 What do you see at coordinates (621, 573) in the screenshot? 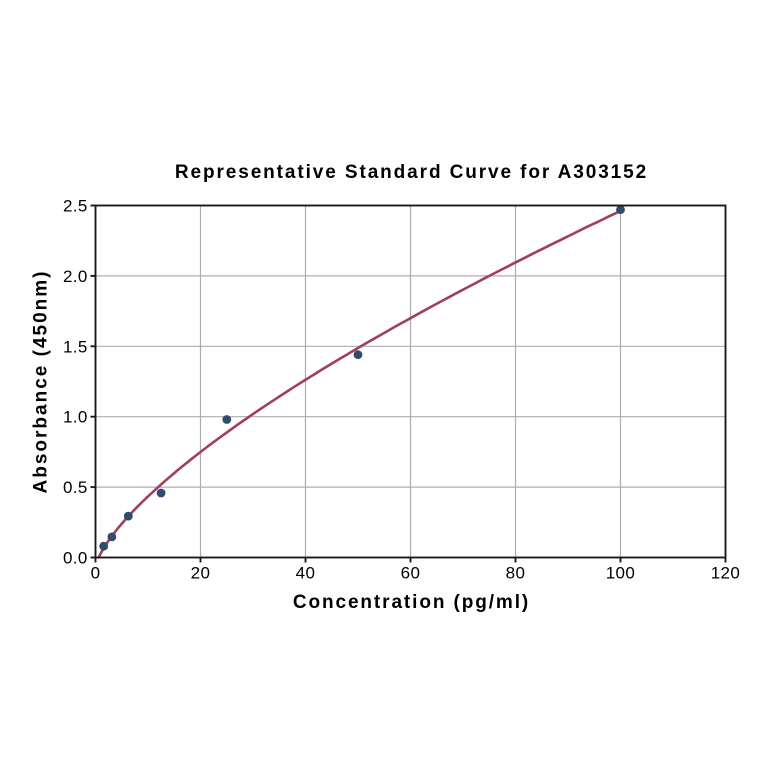
I see `svg-text: 100` at bounding box center [621, 573].